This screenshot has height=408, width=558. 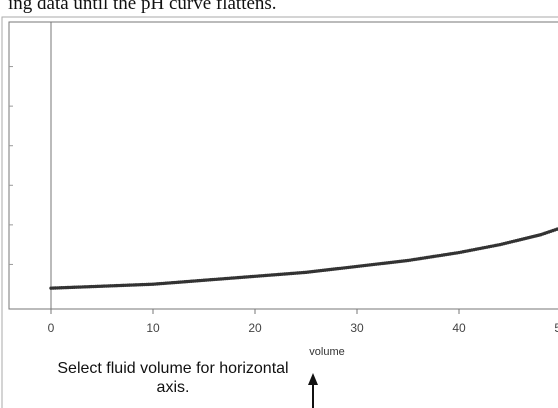 What do you see at coordinates (357, 328) in the screenshot?
I see `x-tick-label: 30` at bounding box center [357, 328].